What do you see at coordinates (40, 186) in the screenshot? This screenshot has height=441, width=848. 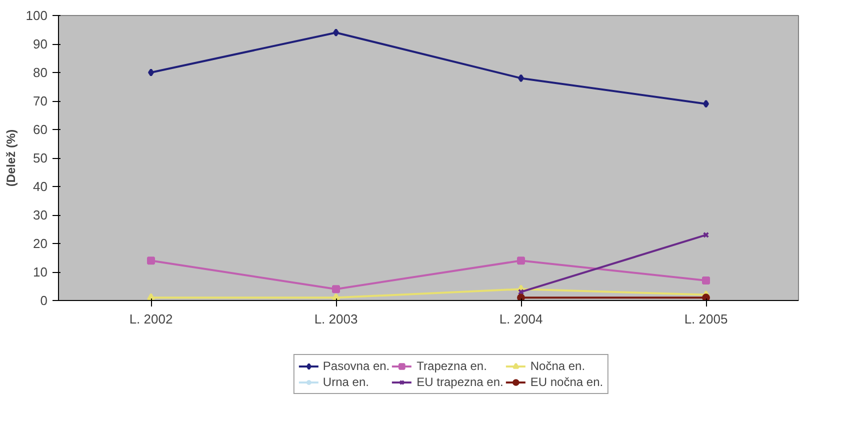 I see `y-tick-label: 40` at bounding box center [40, 186].